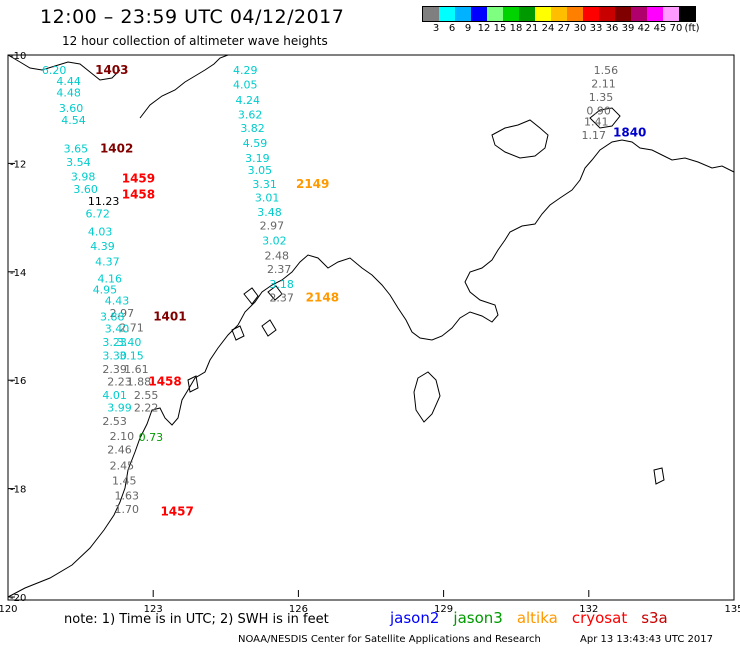 This screenshot has width=740, height=650. Describe the element at coordinates (322, 298) in the screenshot. I see `pass-time-label: 2148` at that location.